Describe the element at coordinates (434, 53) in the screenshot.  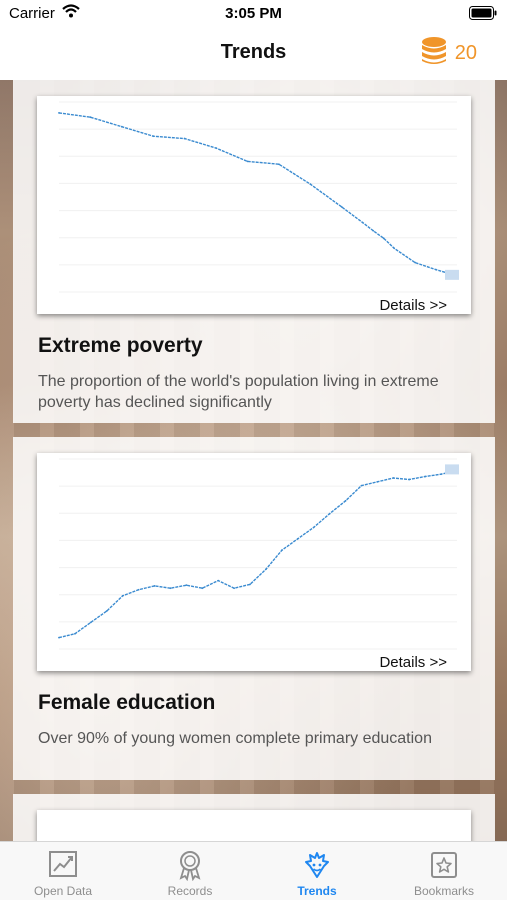
I see `coin-stack-icon` at that location.